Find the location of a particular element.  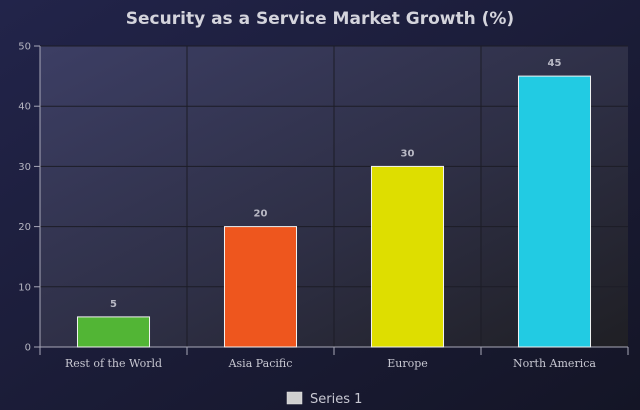

data-label: 5 is located at coordinates (113, 304).